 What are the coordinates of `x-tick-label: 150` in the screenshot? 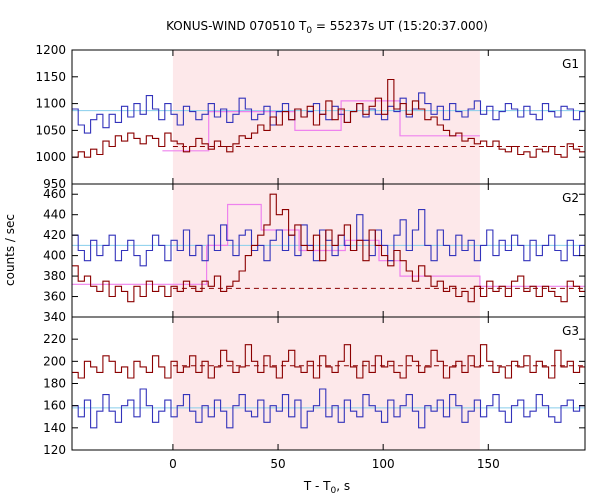 It's located at (488, 464).